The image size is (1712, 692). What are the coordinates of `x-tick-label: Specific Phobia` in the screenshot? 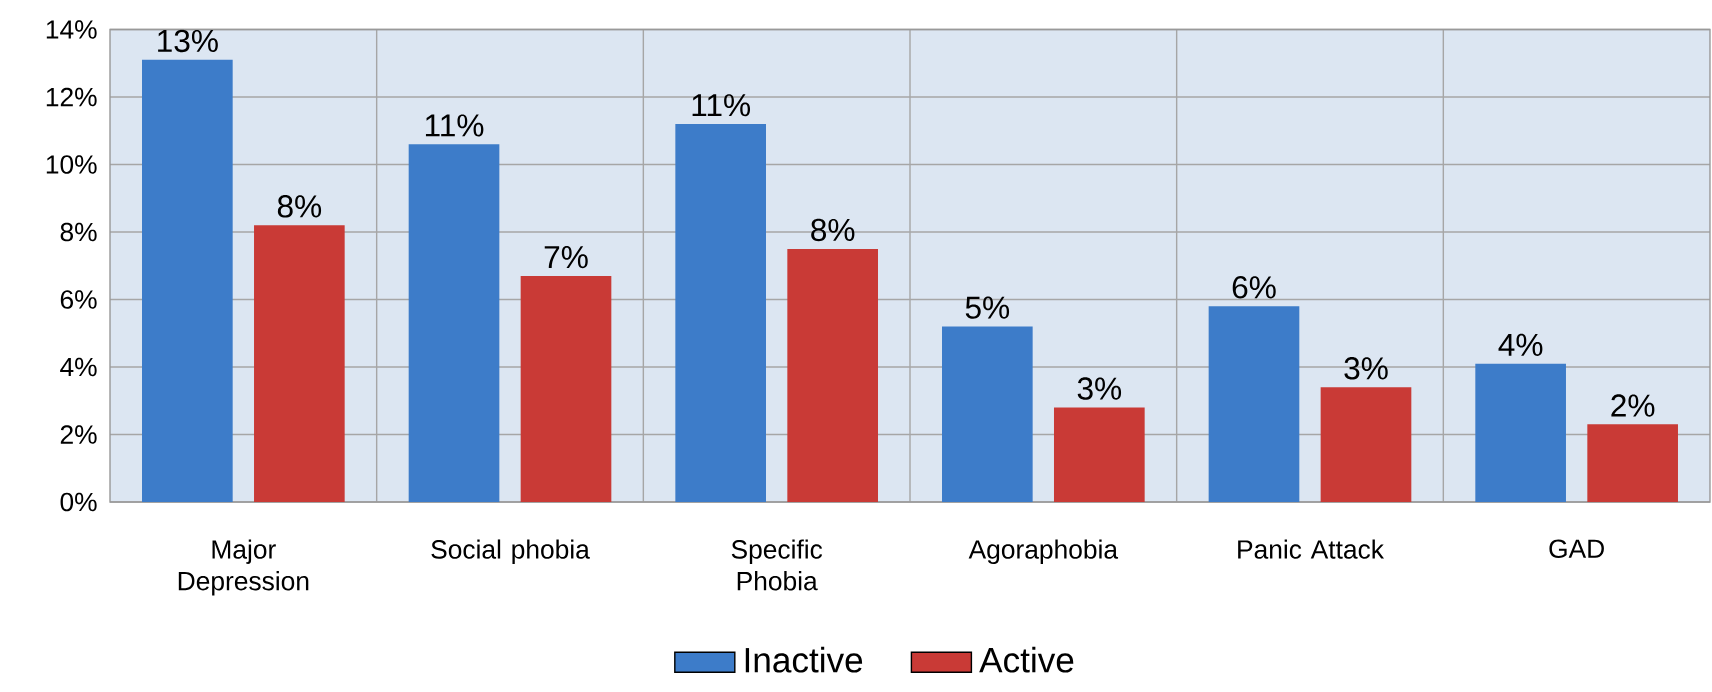 It's located at (777, 565).